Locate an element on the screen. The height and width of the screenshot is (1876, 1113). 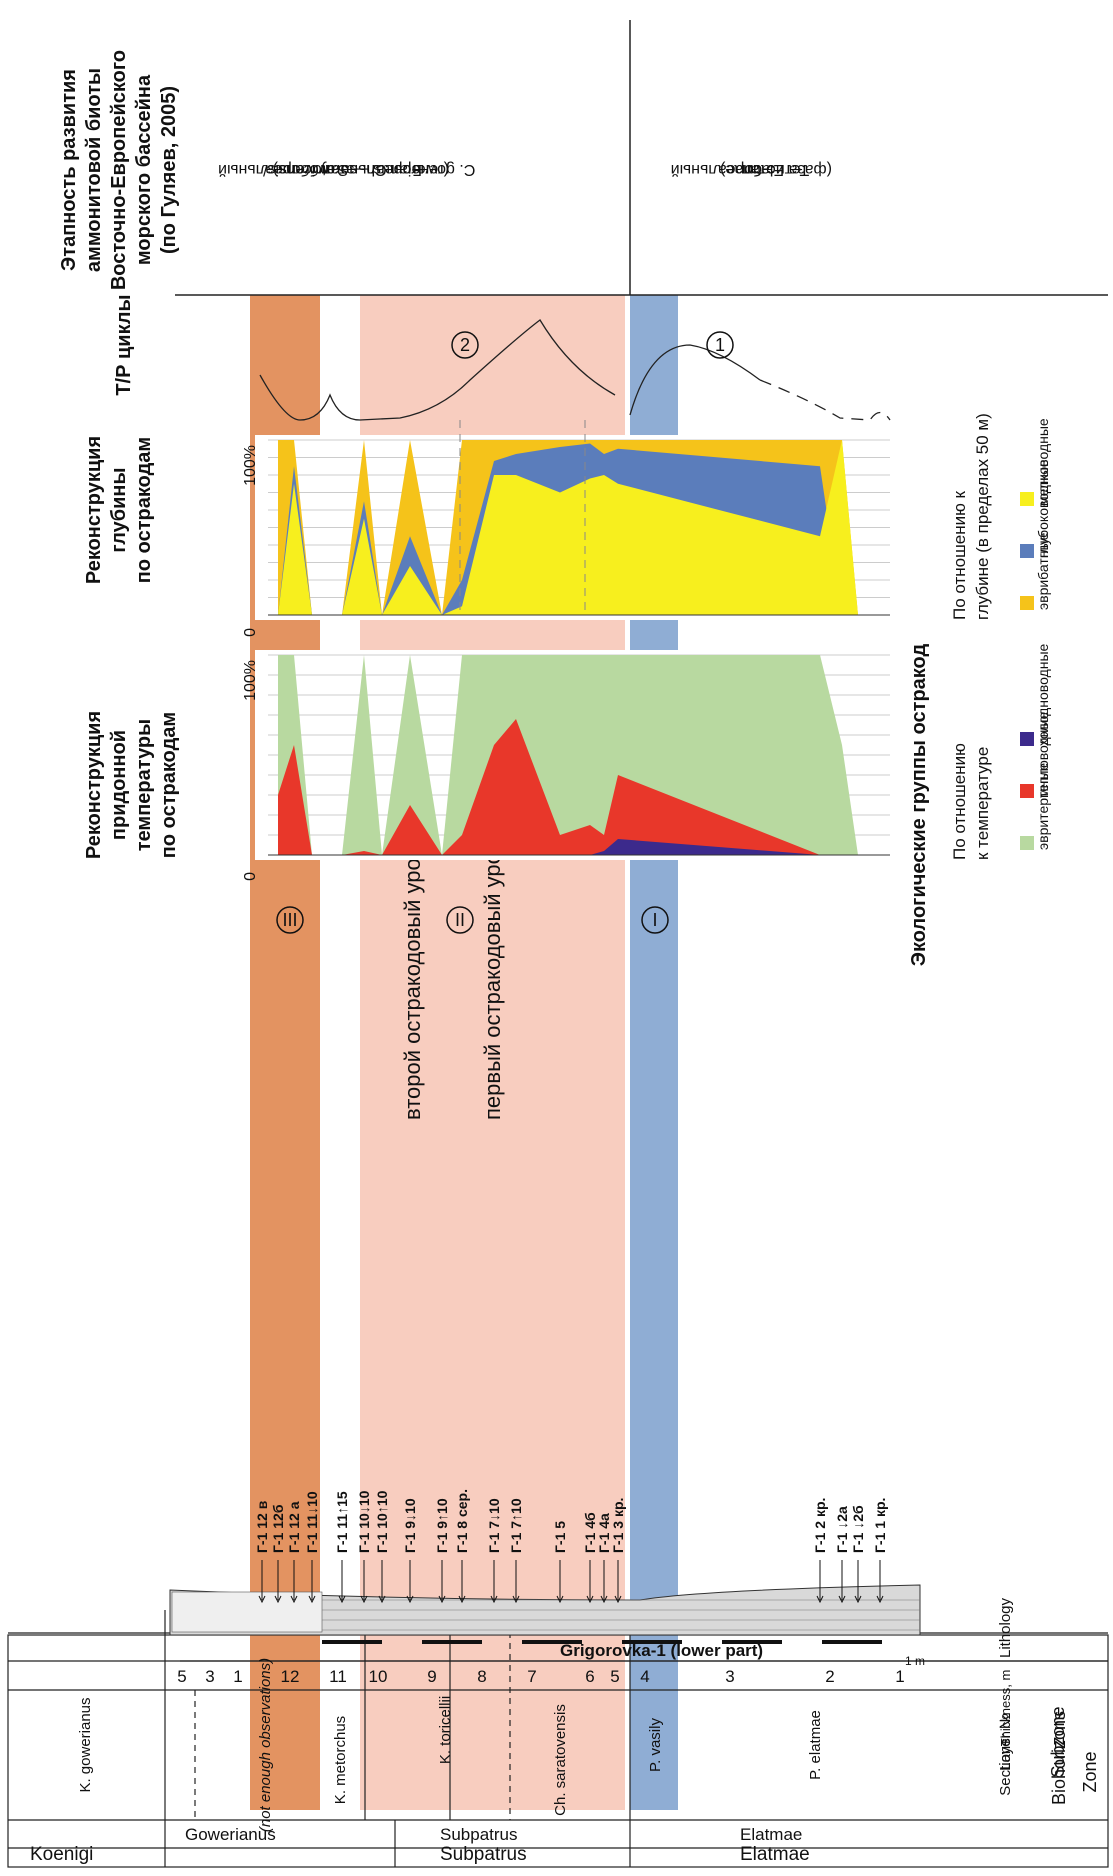
legend-depth-heading-1: По отношению к is located at coordinates (959, 555).